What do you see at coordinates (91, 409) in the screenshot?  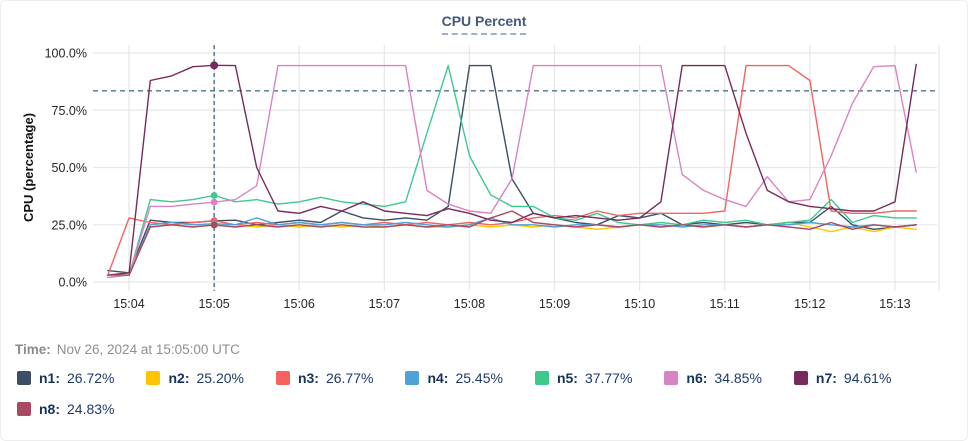 I see `legend-value-n8: 24.83%` at bounding box center [91, 409].